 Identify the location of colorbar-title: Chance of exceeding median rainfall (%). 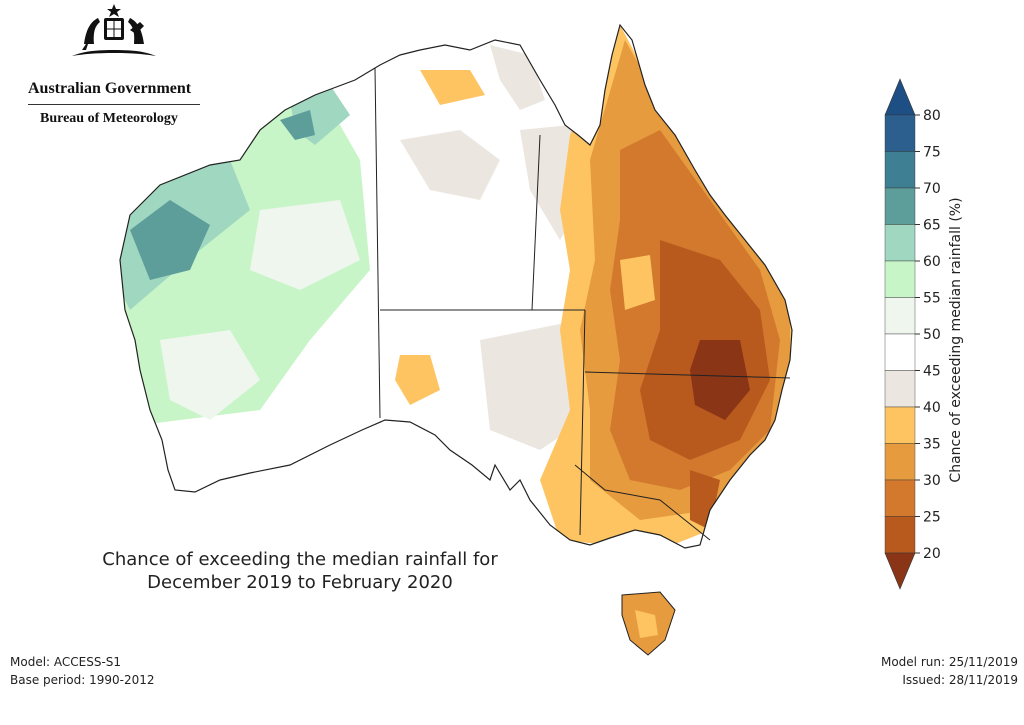
(956, 340).